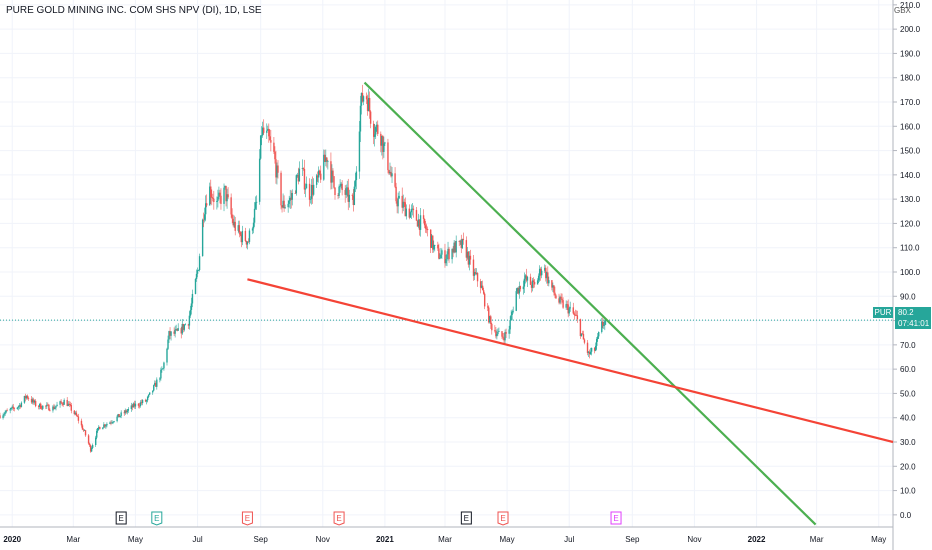 Image resolution: width=932 pixels, height=550 pixels. I want to click on price-tick-label: 100.0, so click(910, 272).